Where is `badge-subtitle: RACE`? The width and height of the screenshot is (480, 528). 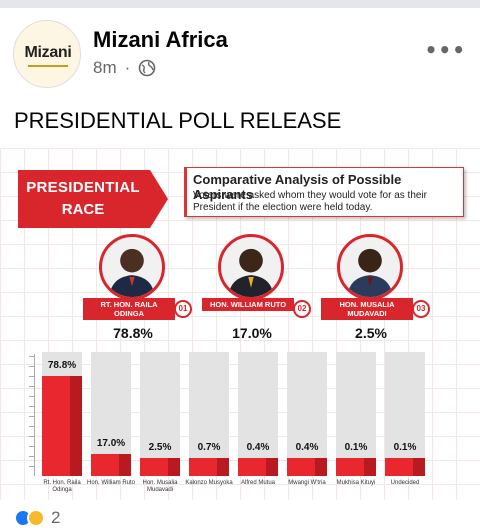 badge-subtitle: RACE is located at coordinates (83, 209).